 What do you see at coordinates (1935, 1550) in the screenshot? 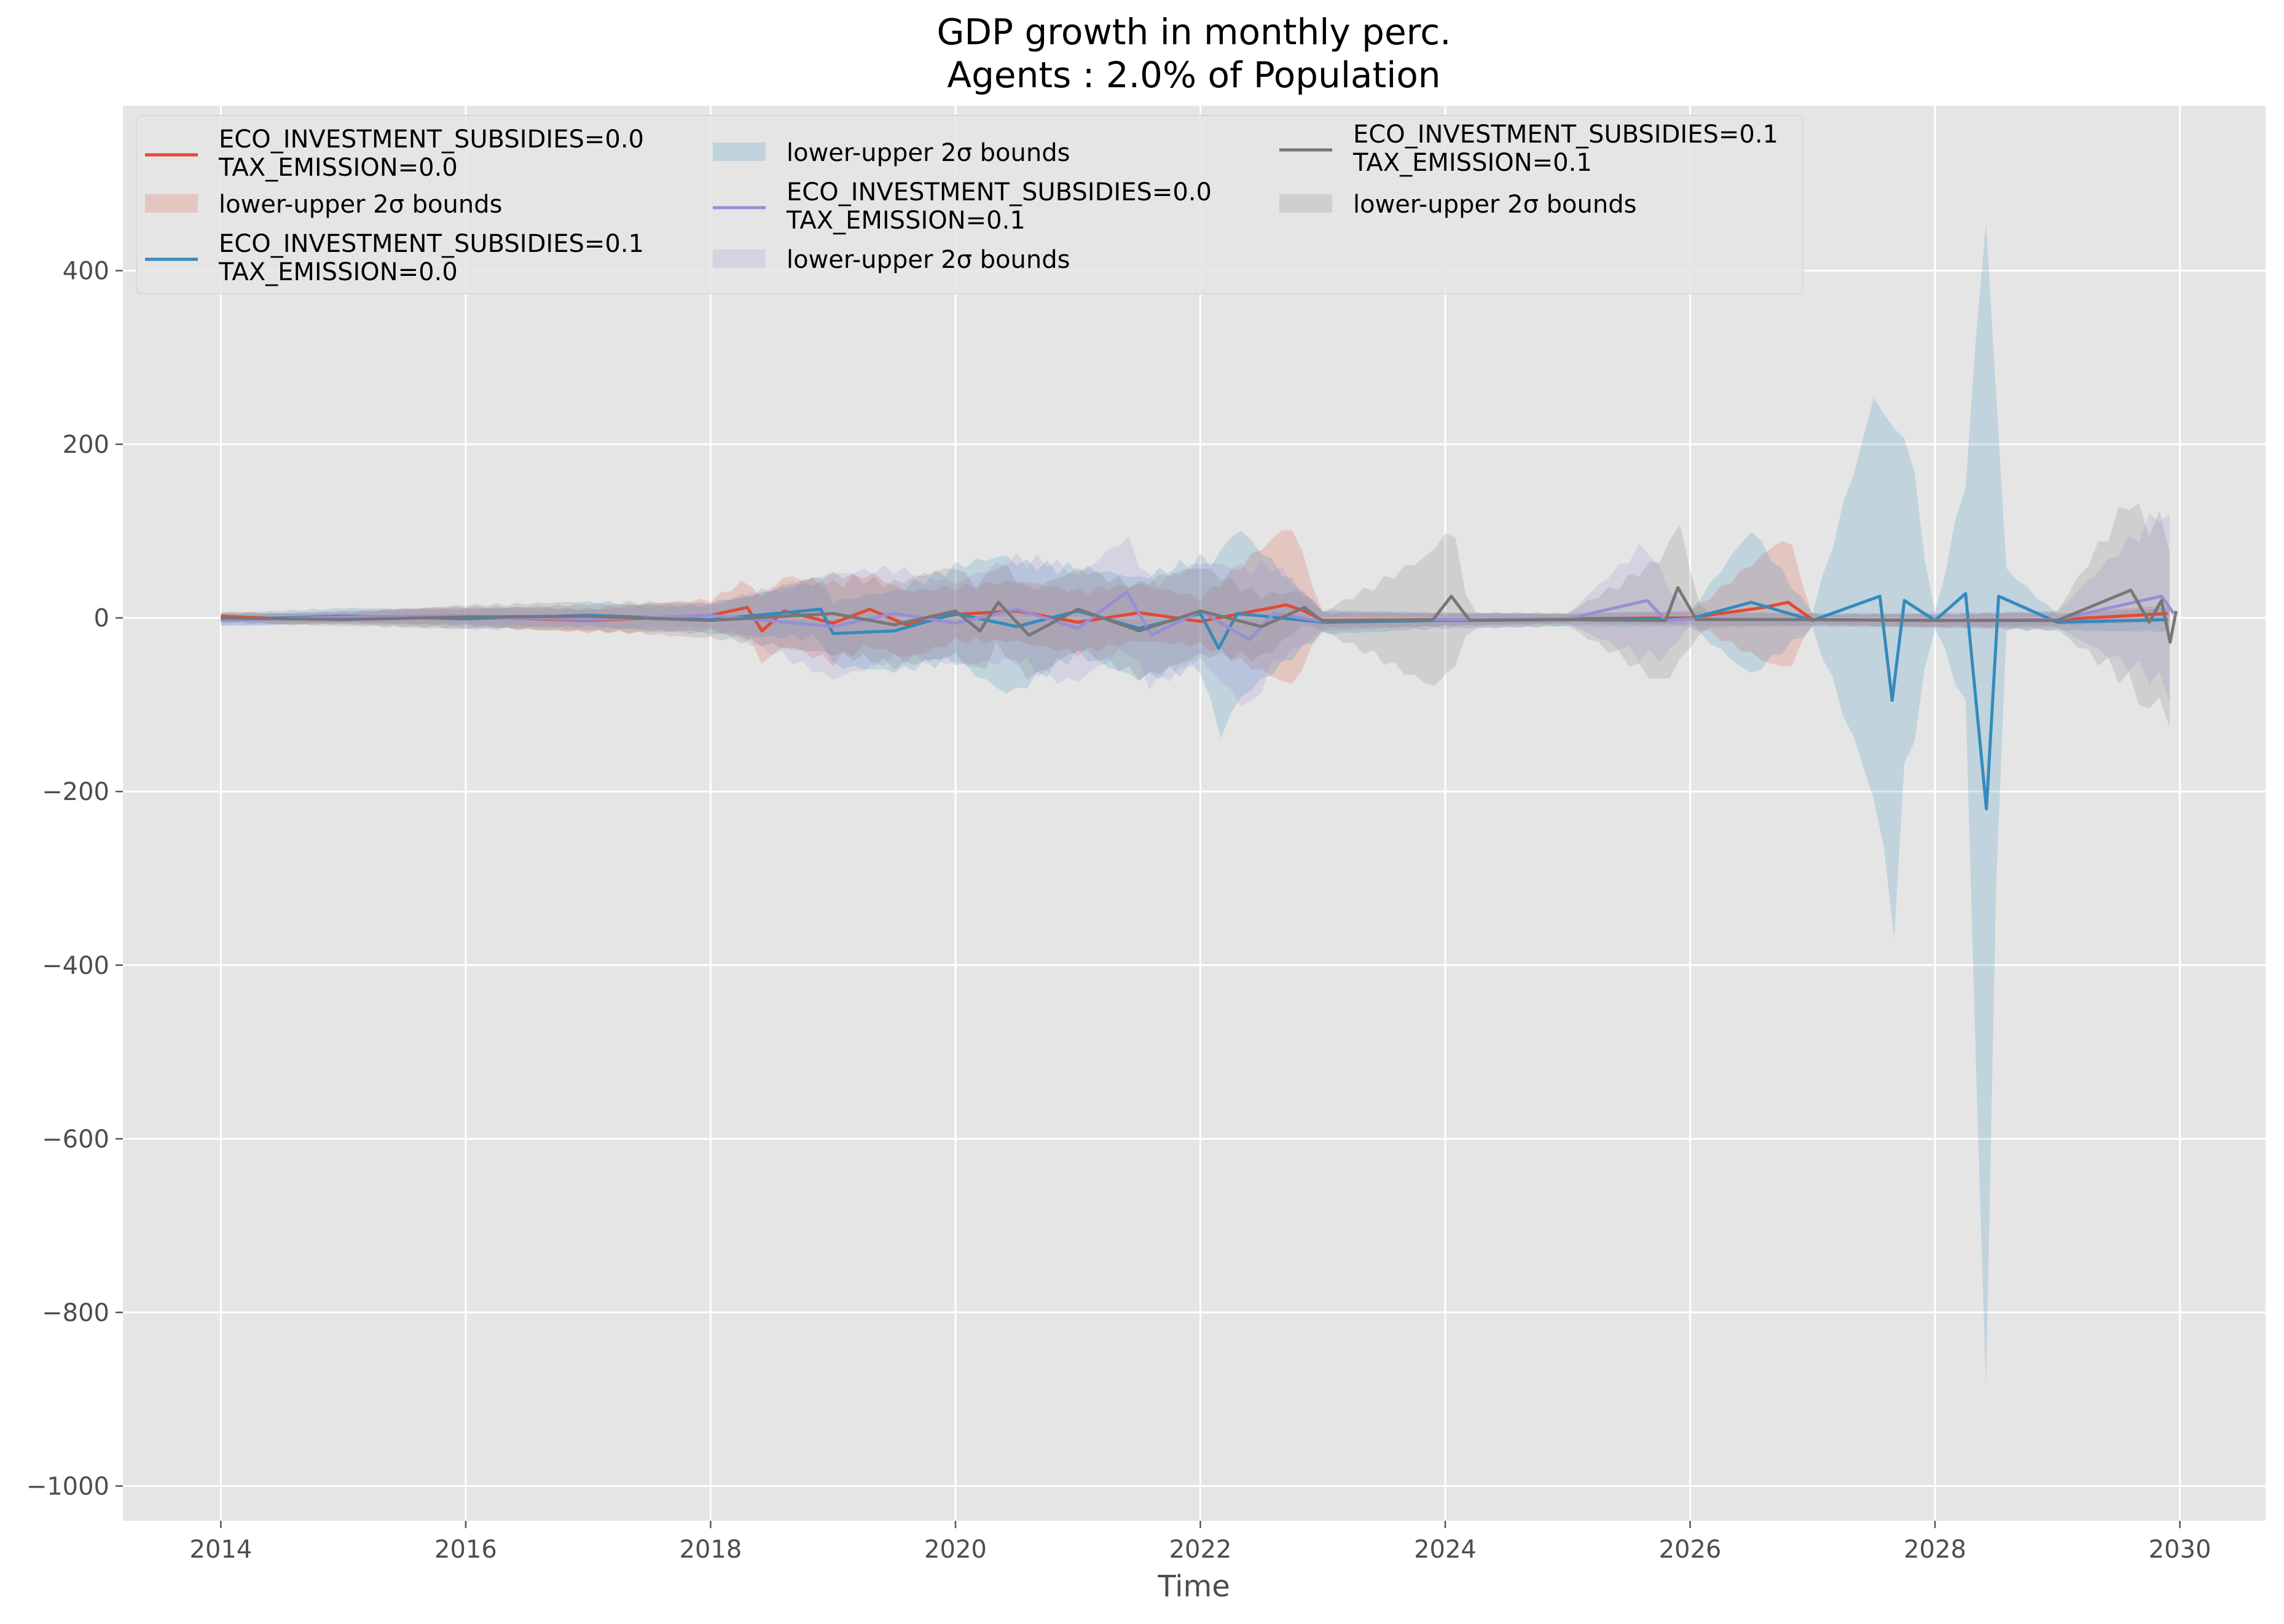
I see `x-tick-label: 2028` at bounding box center [1935, 1550].